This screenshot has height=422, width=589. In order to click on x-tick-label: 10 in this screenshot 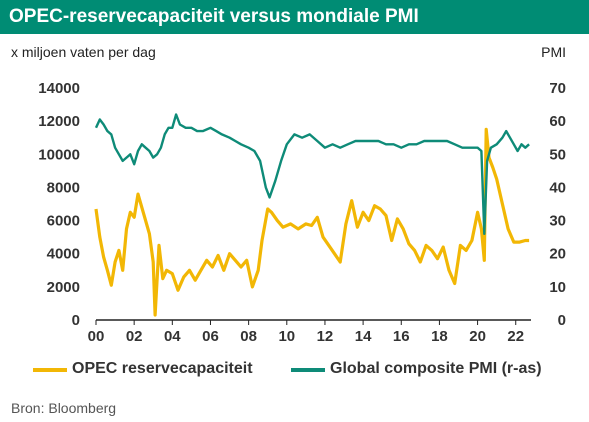, I will do `click(286, 336)`.